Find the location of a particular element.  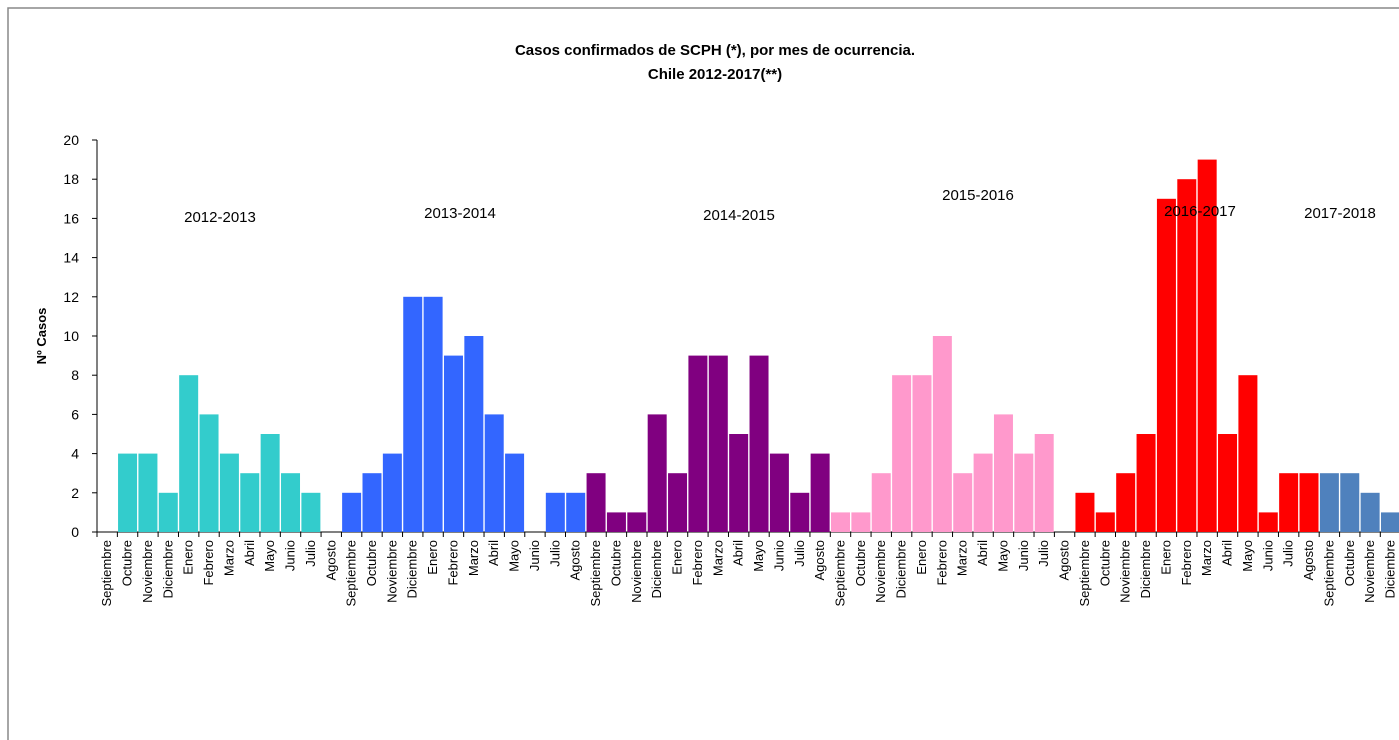

season-label: 2012-2013 is located at coordinates (220, 217).